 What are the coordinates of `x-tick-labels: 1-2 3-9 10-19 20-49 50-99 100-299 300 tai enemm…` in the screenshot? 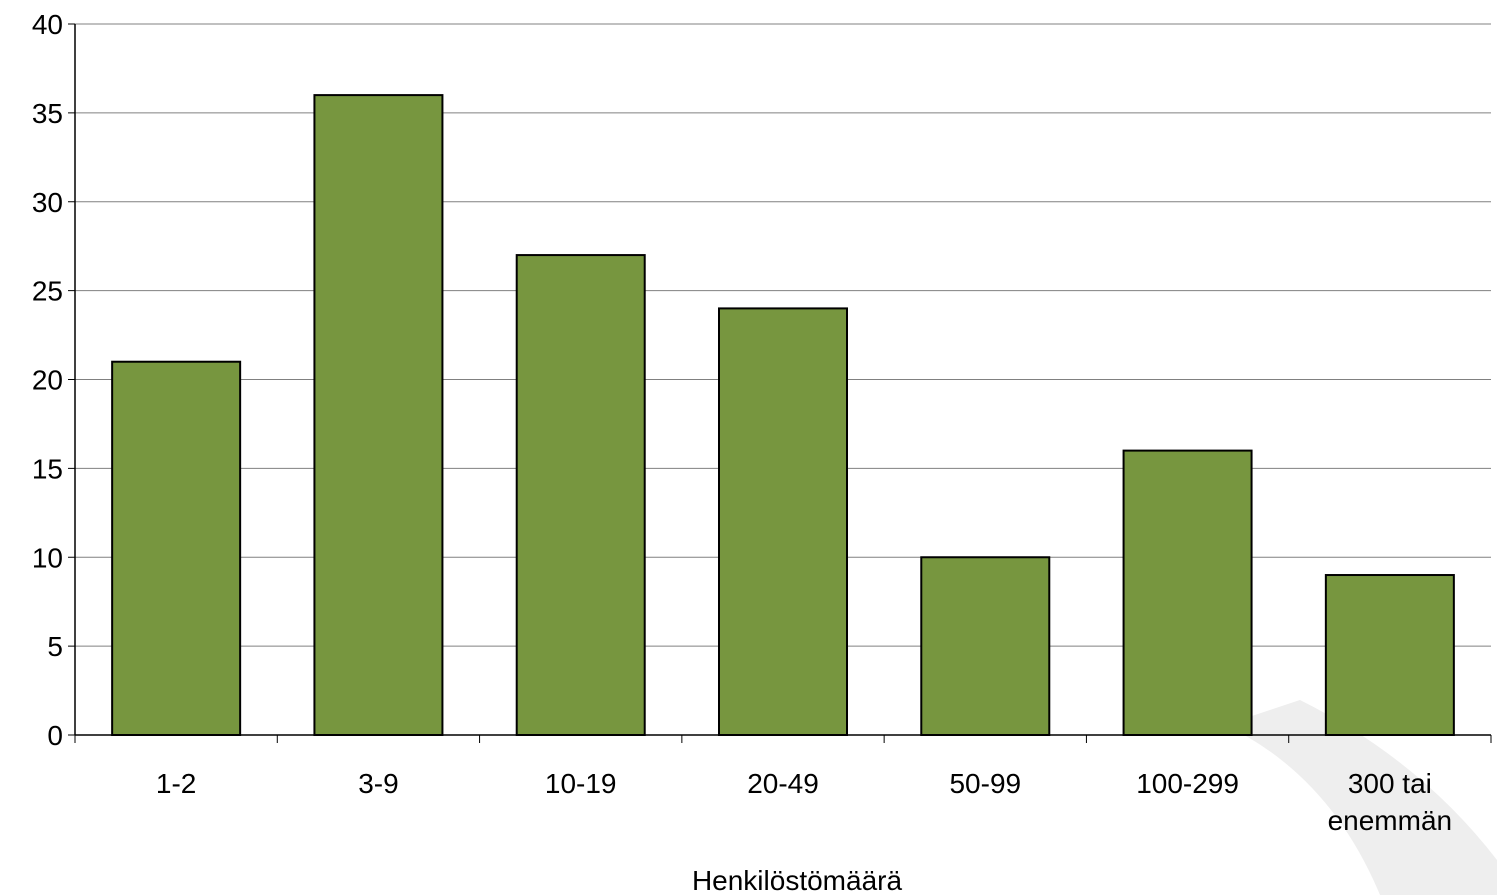 It's located at (804, 802).